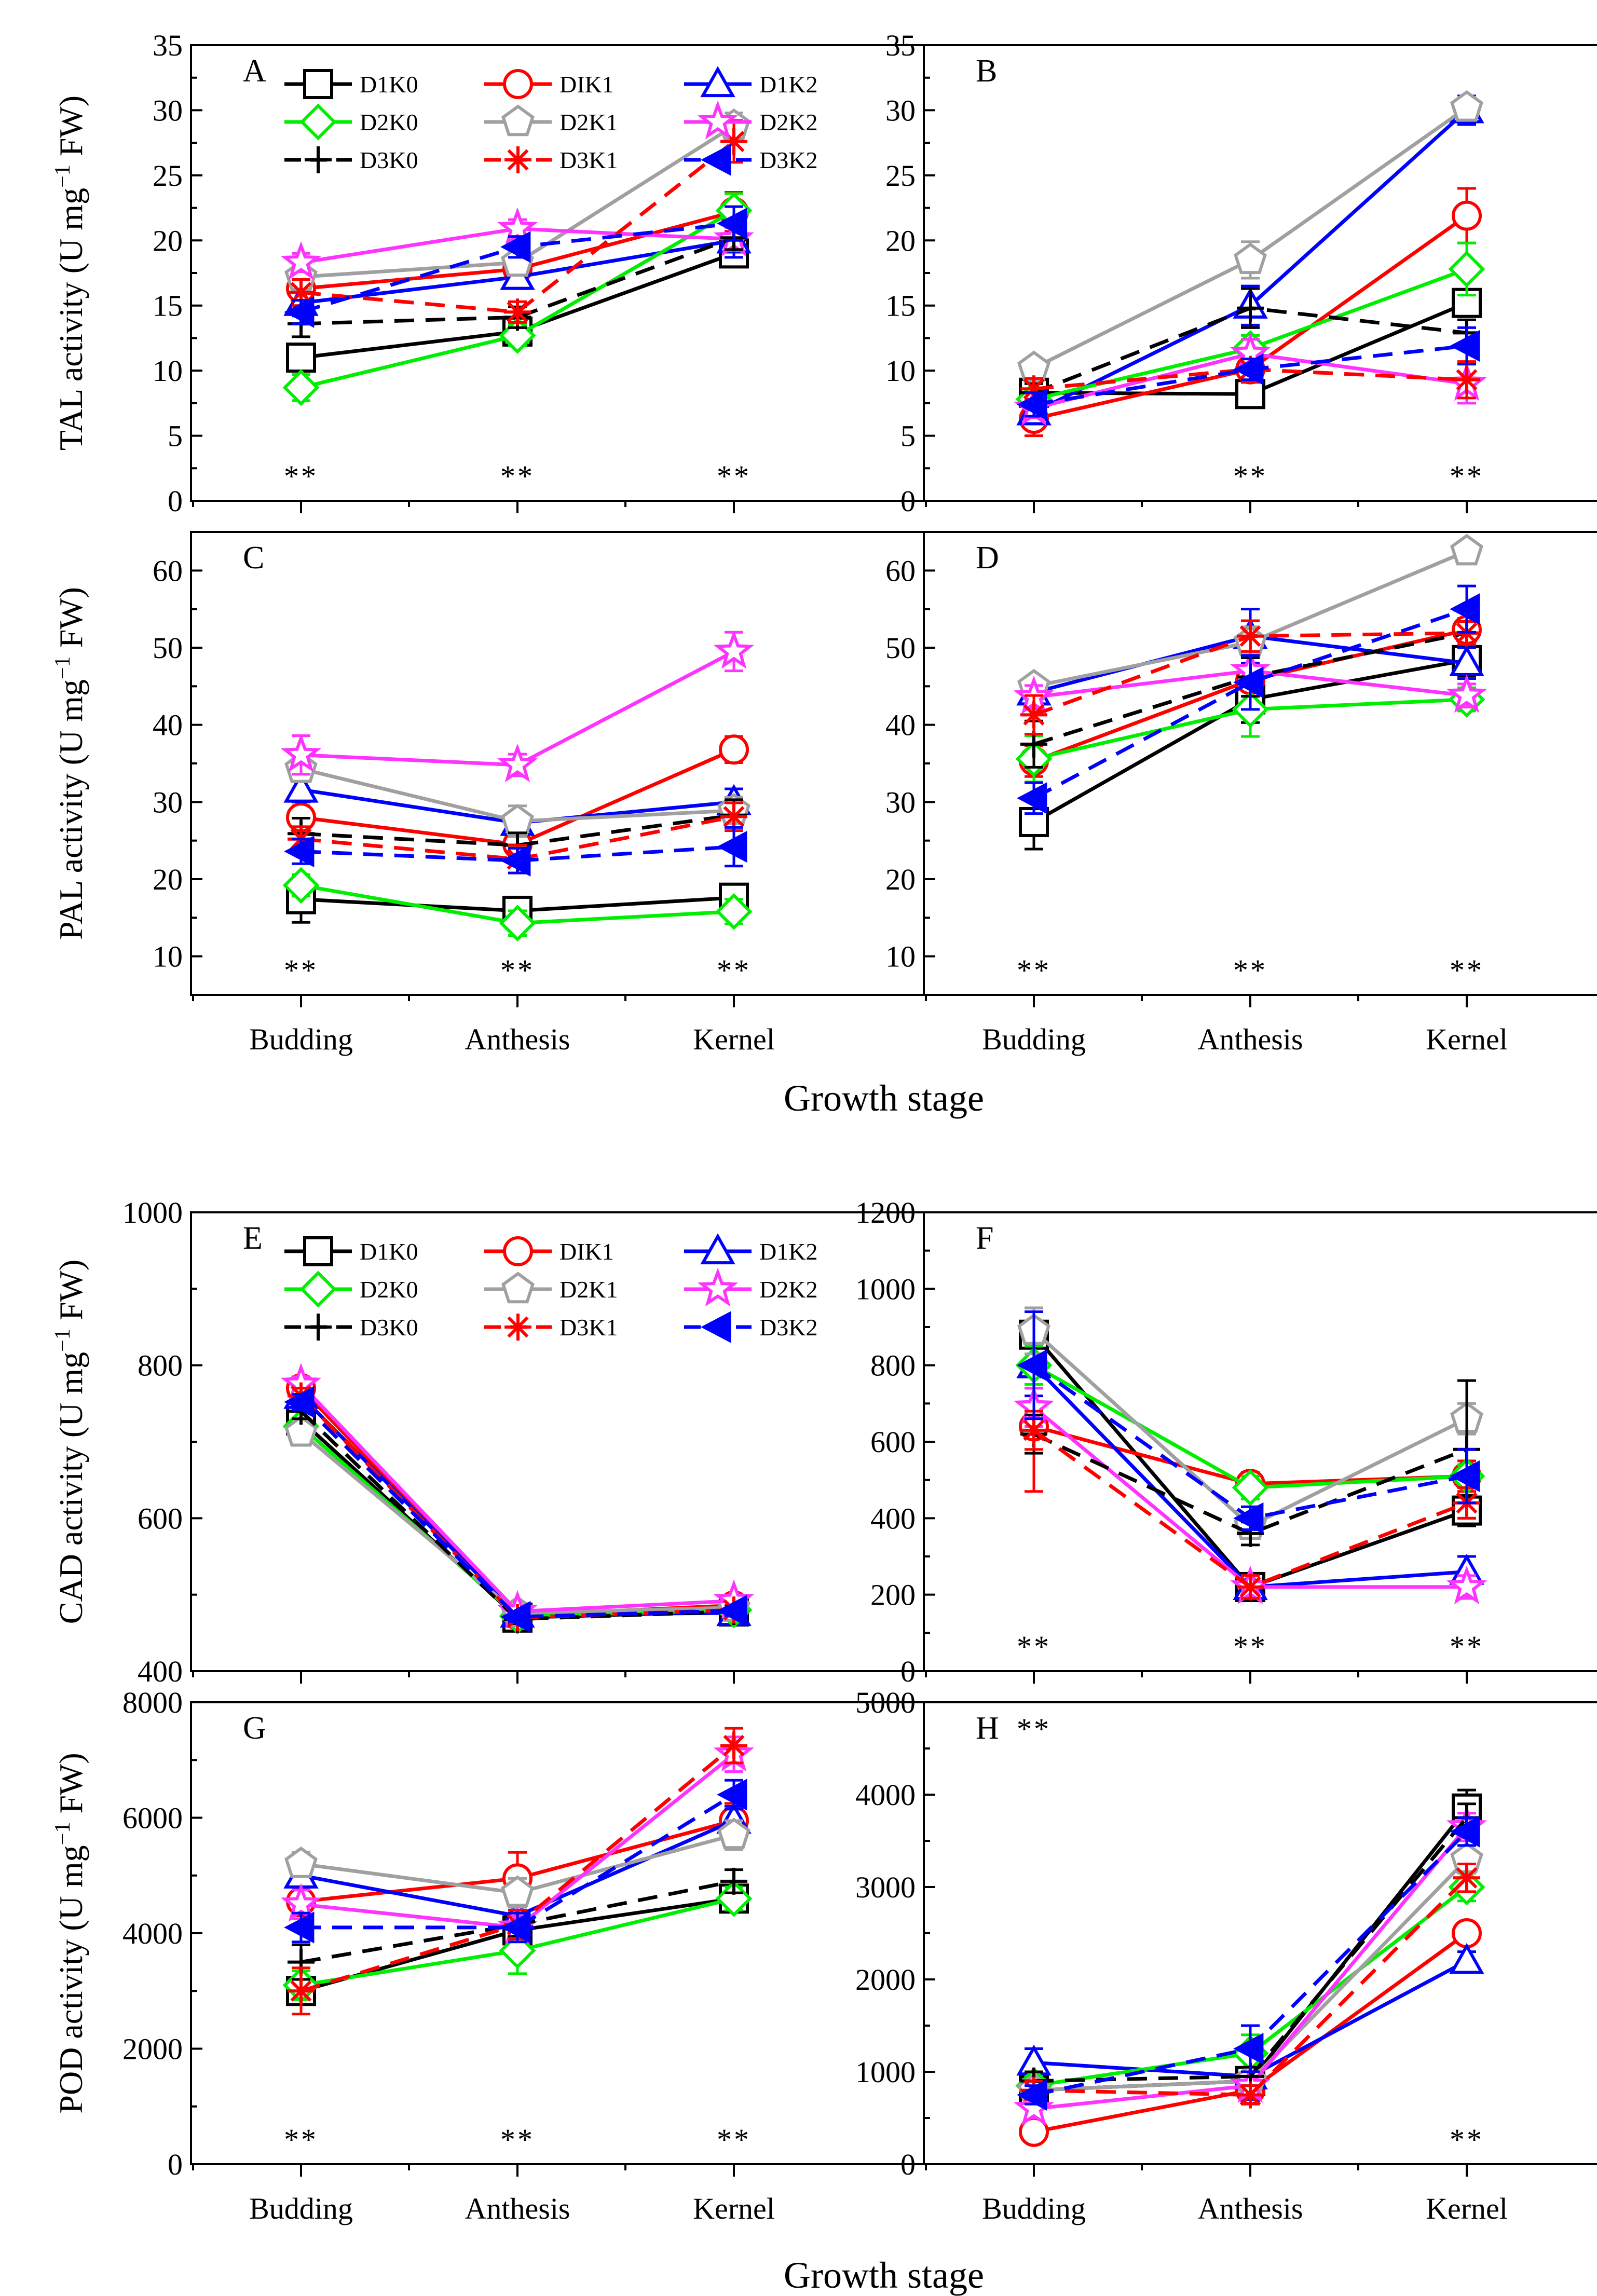 This screenshot has height=2296, width=1597. Describe the element at coordinates (351, 84) in the screenshot. I see `legend-entry-d1k0: D1K0` at that location.